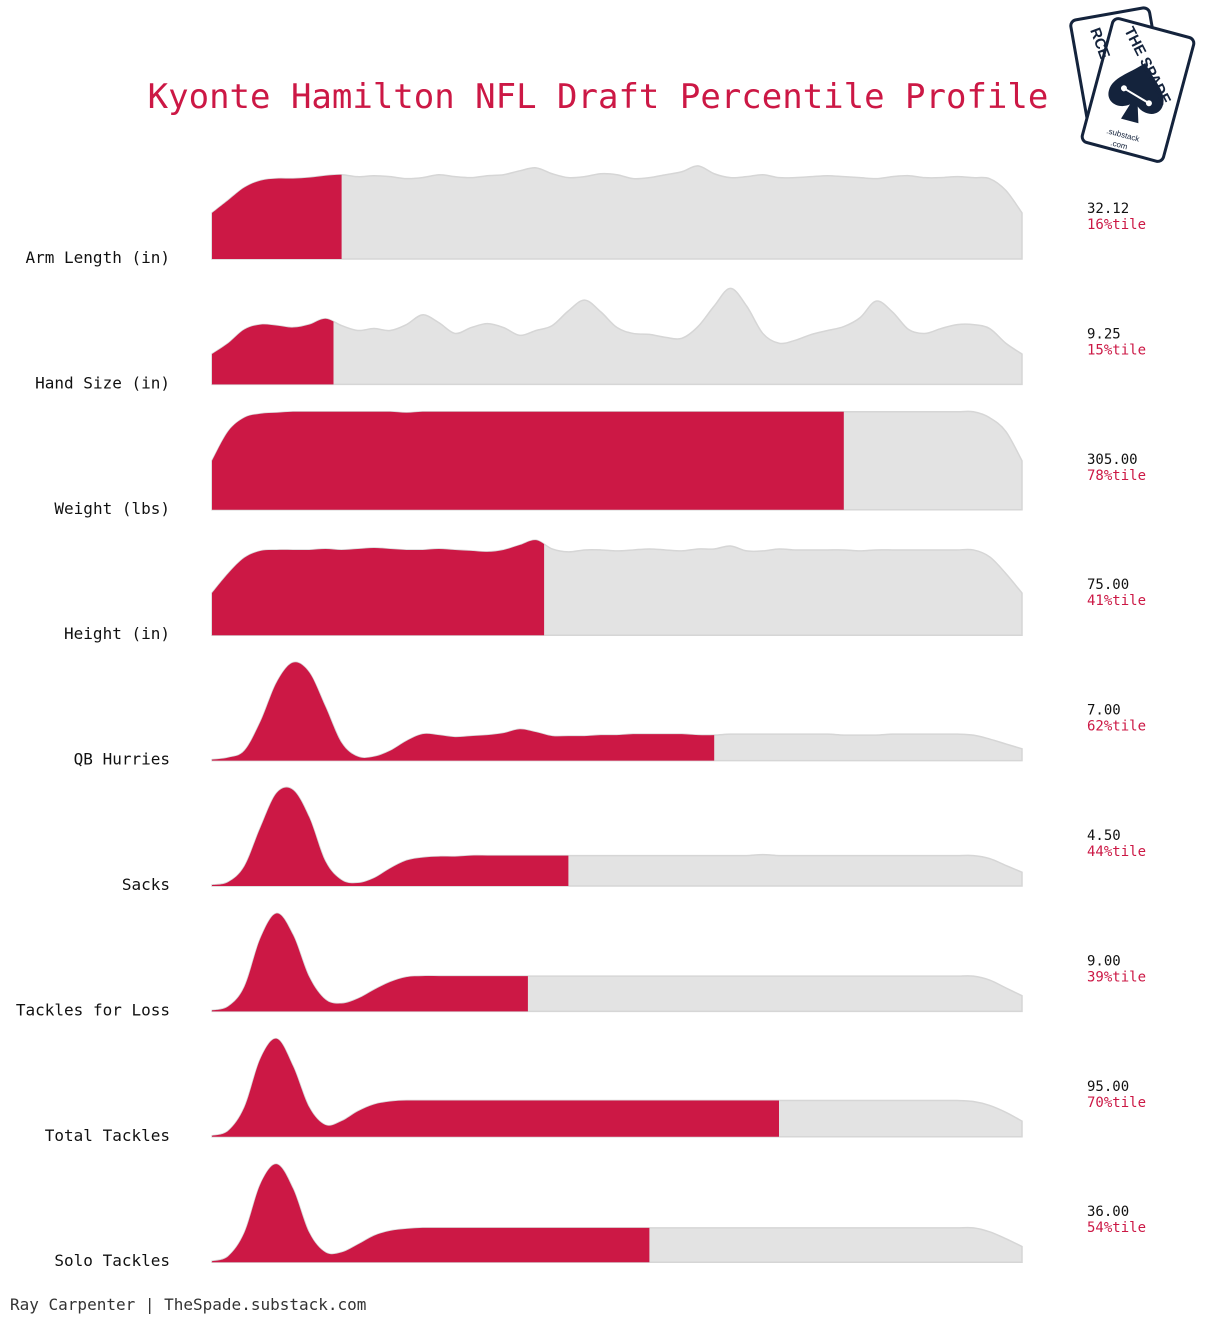 The width and height of the screenshot is (1220, 1323). I want to click on the-spade-logo: RCE THE SPADE .substack .com, so click(1132, 84).